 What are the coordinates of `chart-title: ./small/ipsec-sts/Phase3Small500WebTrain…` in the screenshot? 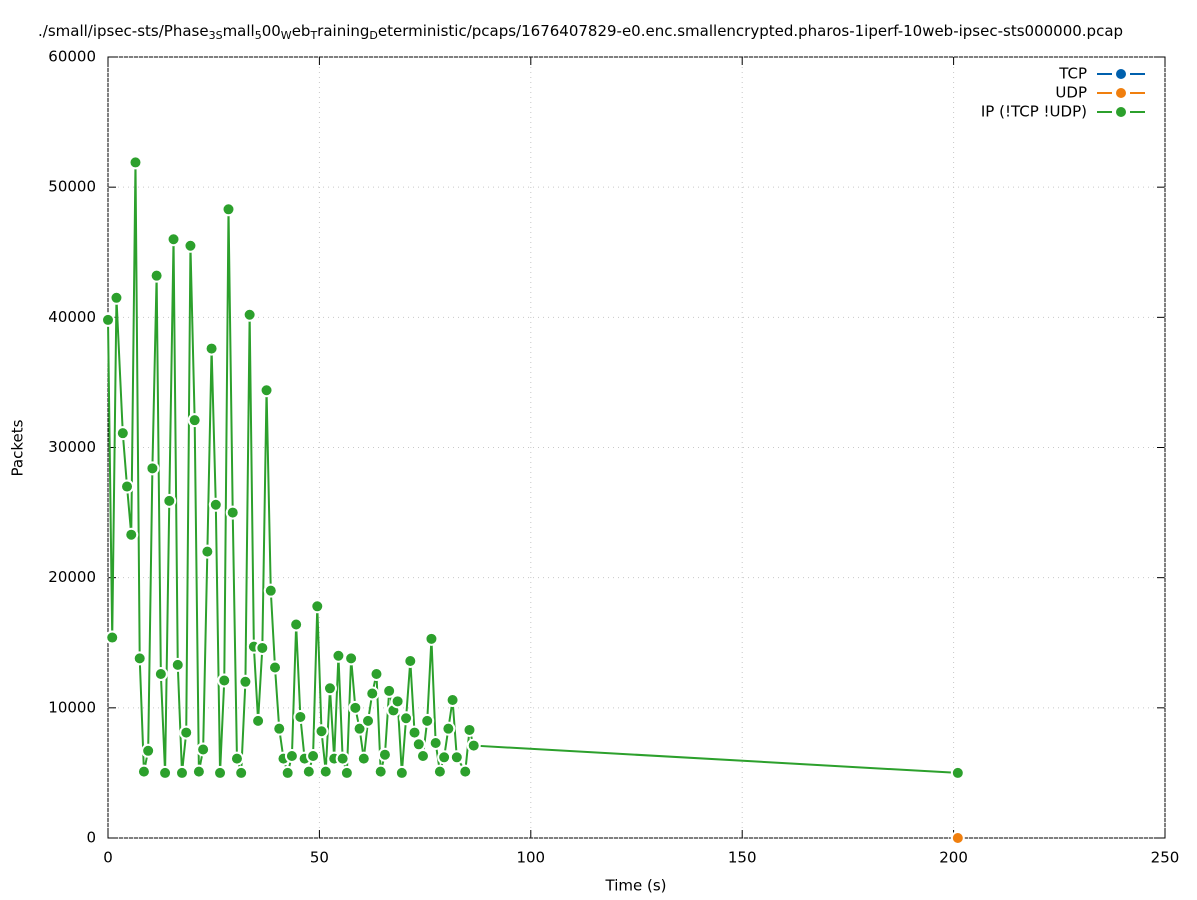 It's located at (580, 32).